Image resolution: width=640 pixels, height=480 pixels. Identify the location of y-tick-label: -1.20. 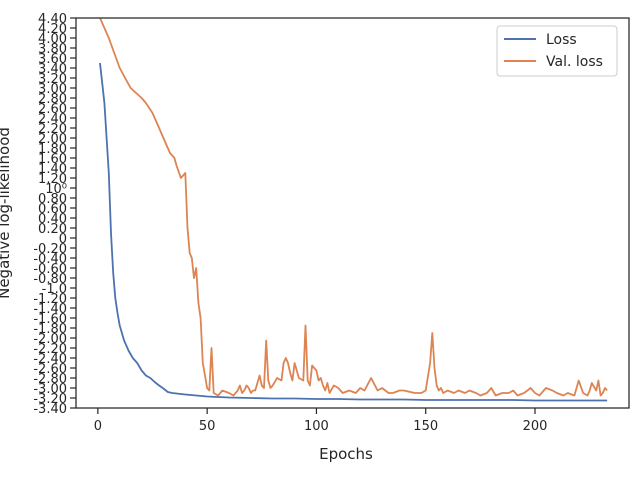
(50, 299).